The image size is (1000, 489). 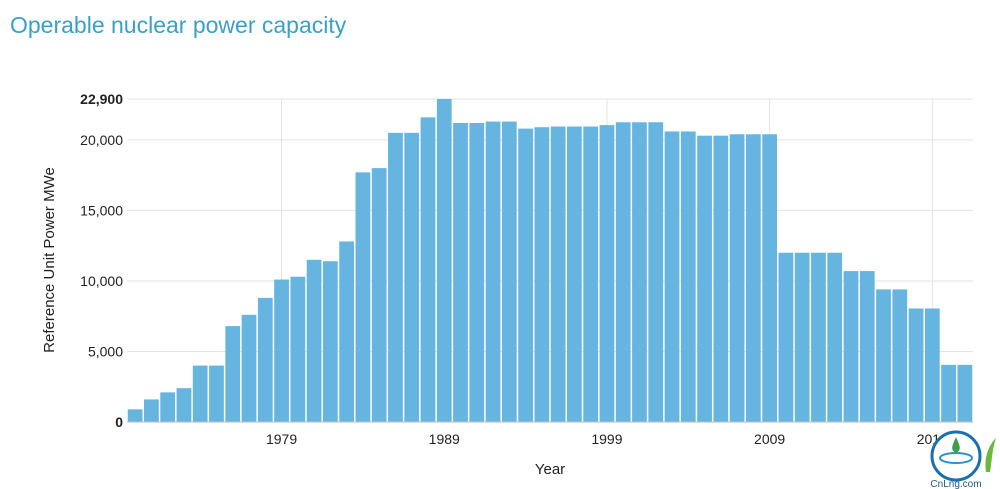 What do you see at coordinates (477, 272) in the screenshot?
I see `bar-1991` at bounding box center [477, 272].